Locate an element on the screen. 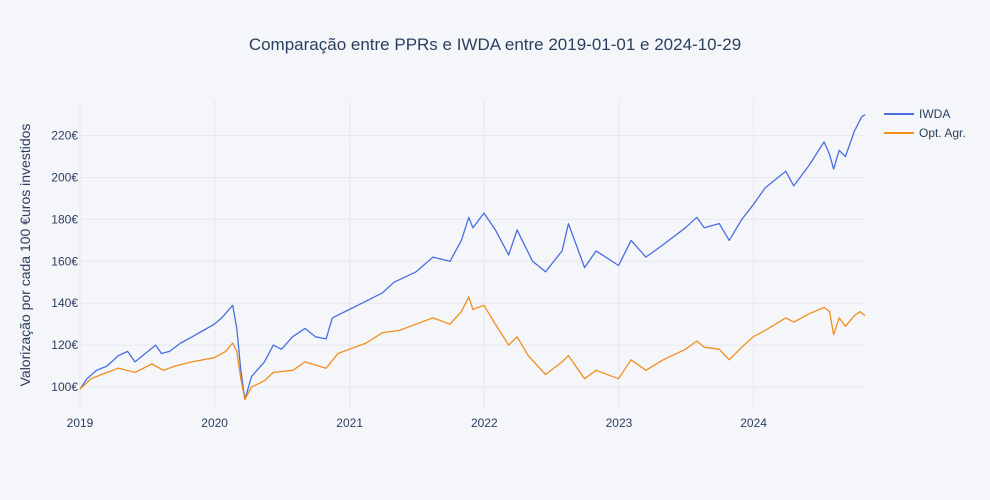  y-tick-label: 220€ is located at coordinates (64, 136).